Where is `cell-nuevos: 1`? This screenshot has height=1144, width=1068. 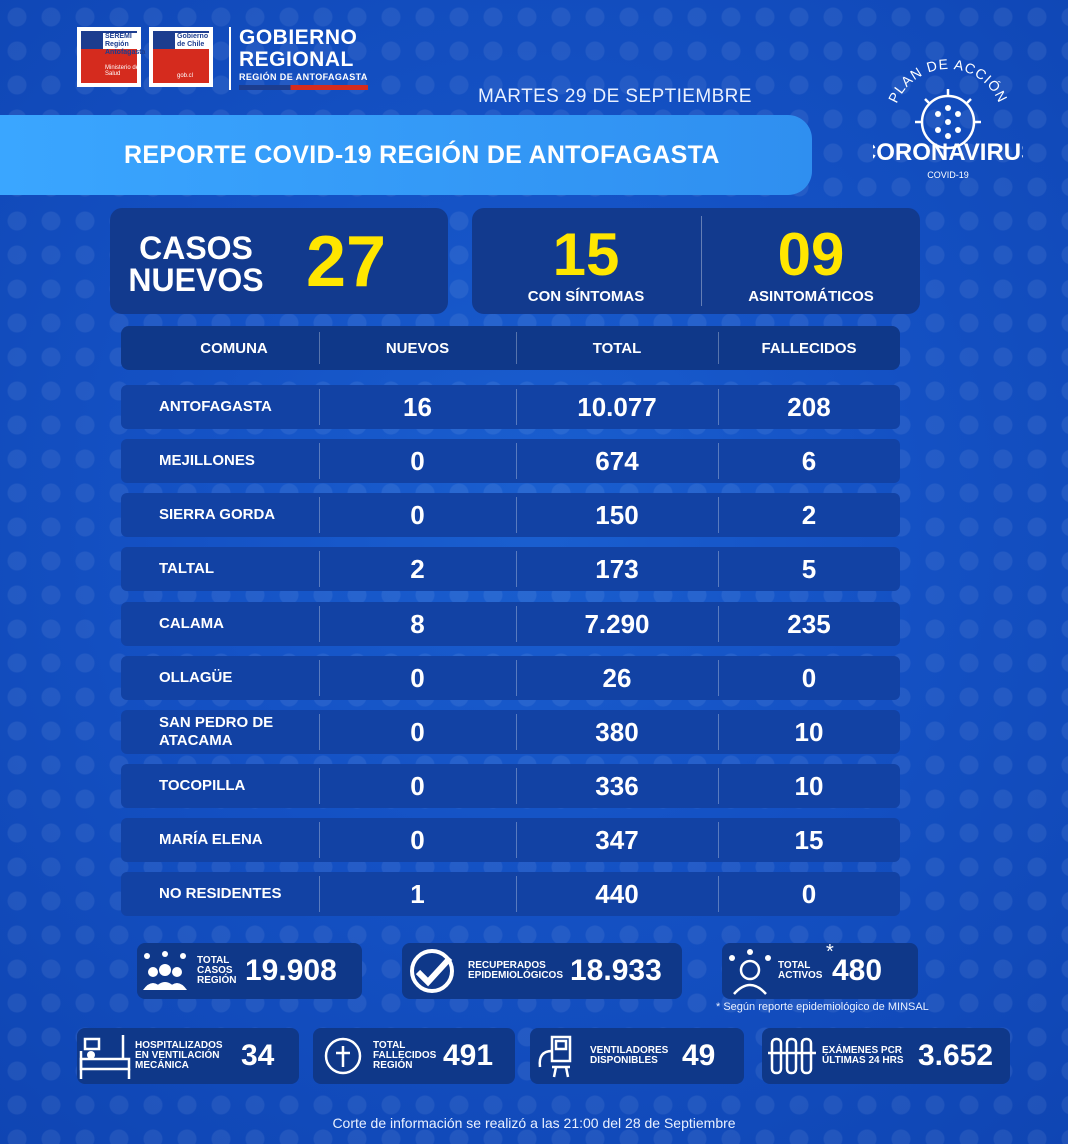
cell-nuevos: 1 is located at coordinates (417, 893).